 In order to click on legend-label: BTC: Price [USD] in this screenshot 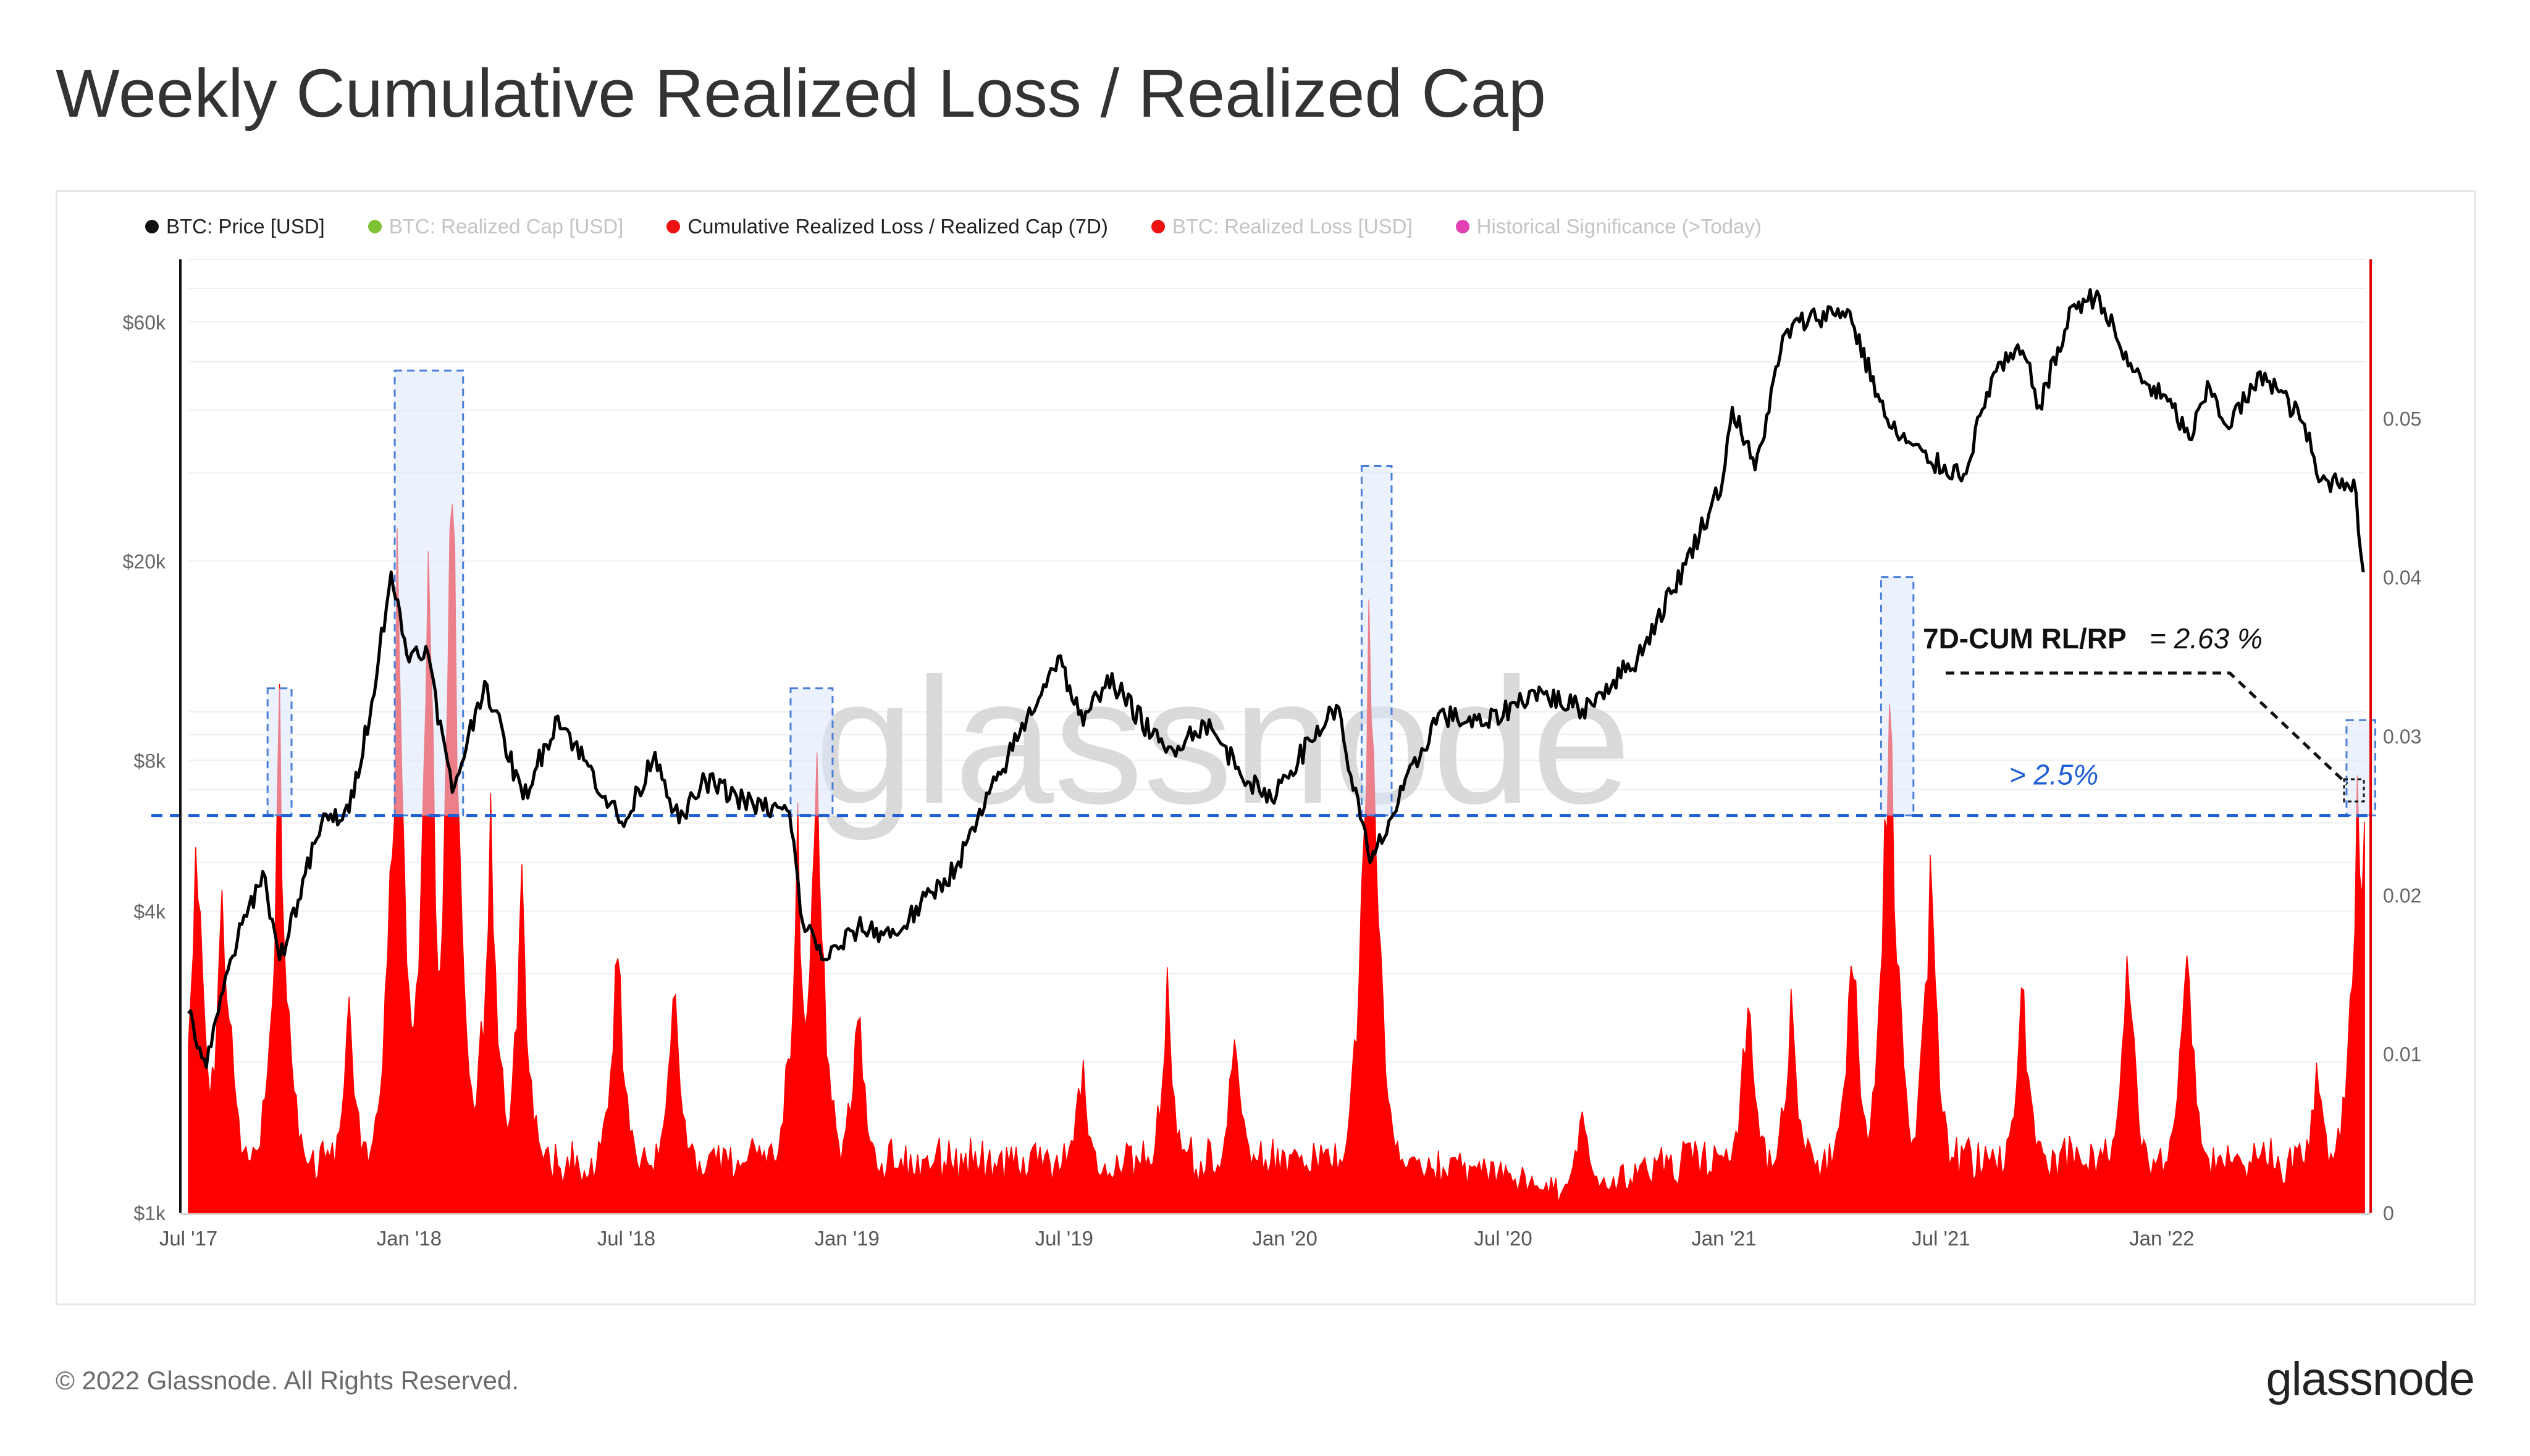, I will do `click(245, 226)`.